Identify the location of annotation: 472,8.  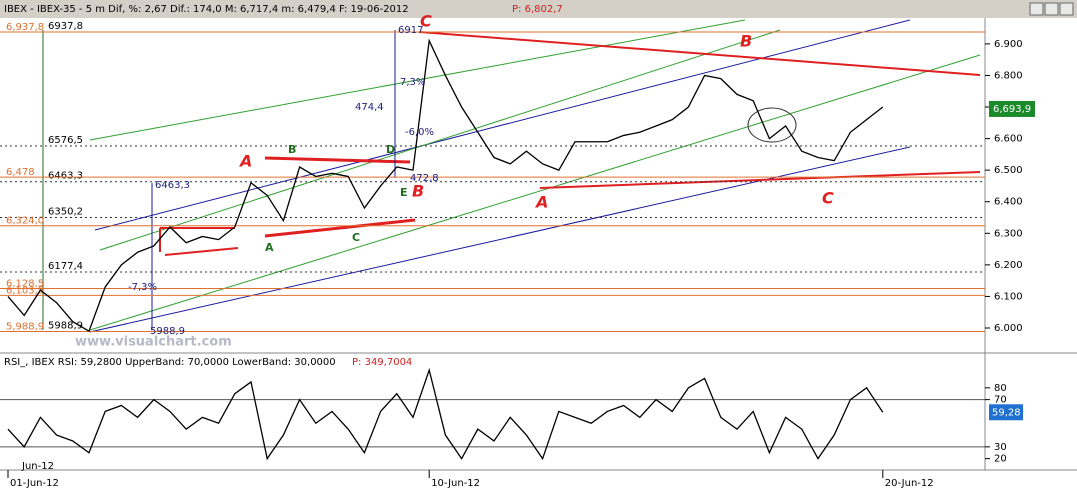
(424, 178).